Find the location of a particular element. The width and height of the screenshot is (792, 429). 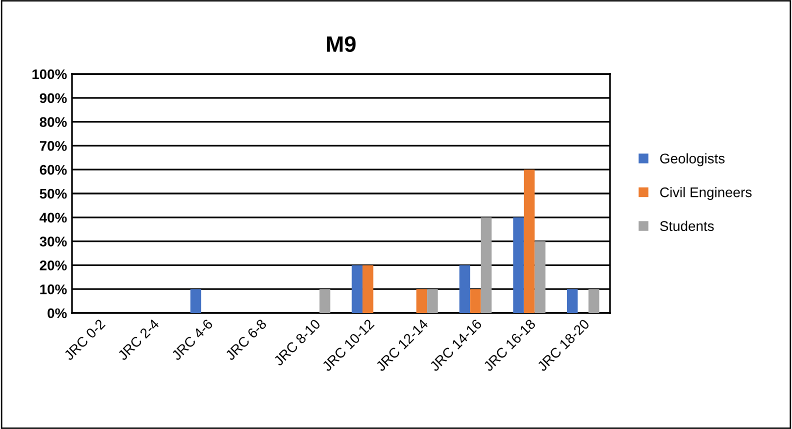

x-tick-label: JRC 6-8 is located at coordinates (246, 339).